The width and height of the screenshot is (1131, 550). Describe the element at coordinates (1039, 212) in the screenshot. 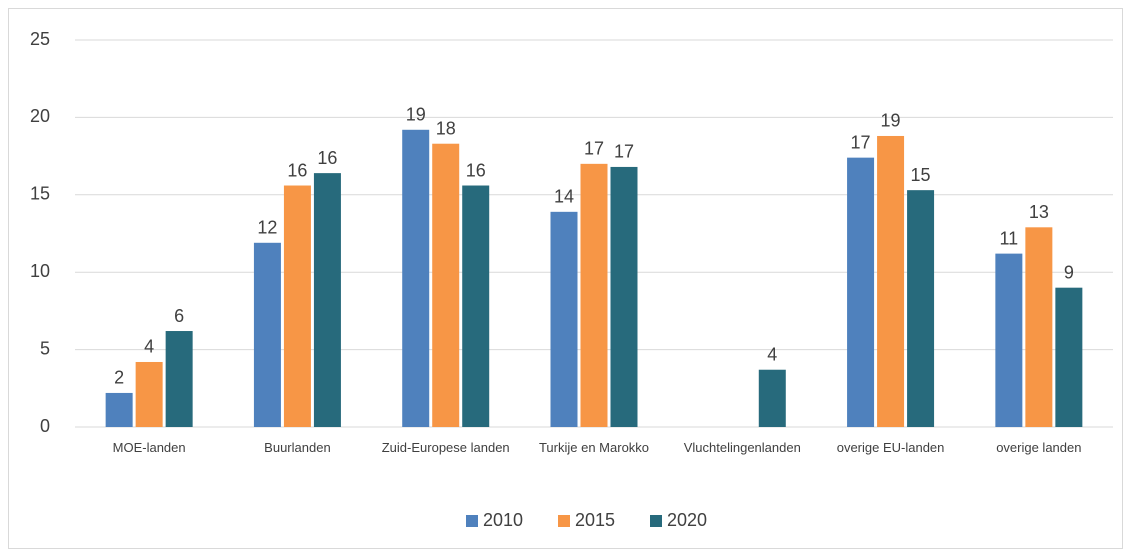

I see `data-label: 13` at that location.